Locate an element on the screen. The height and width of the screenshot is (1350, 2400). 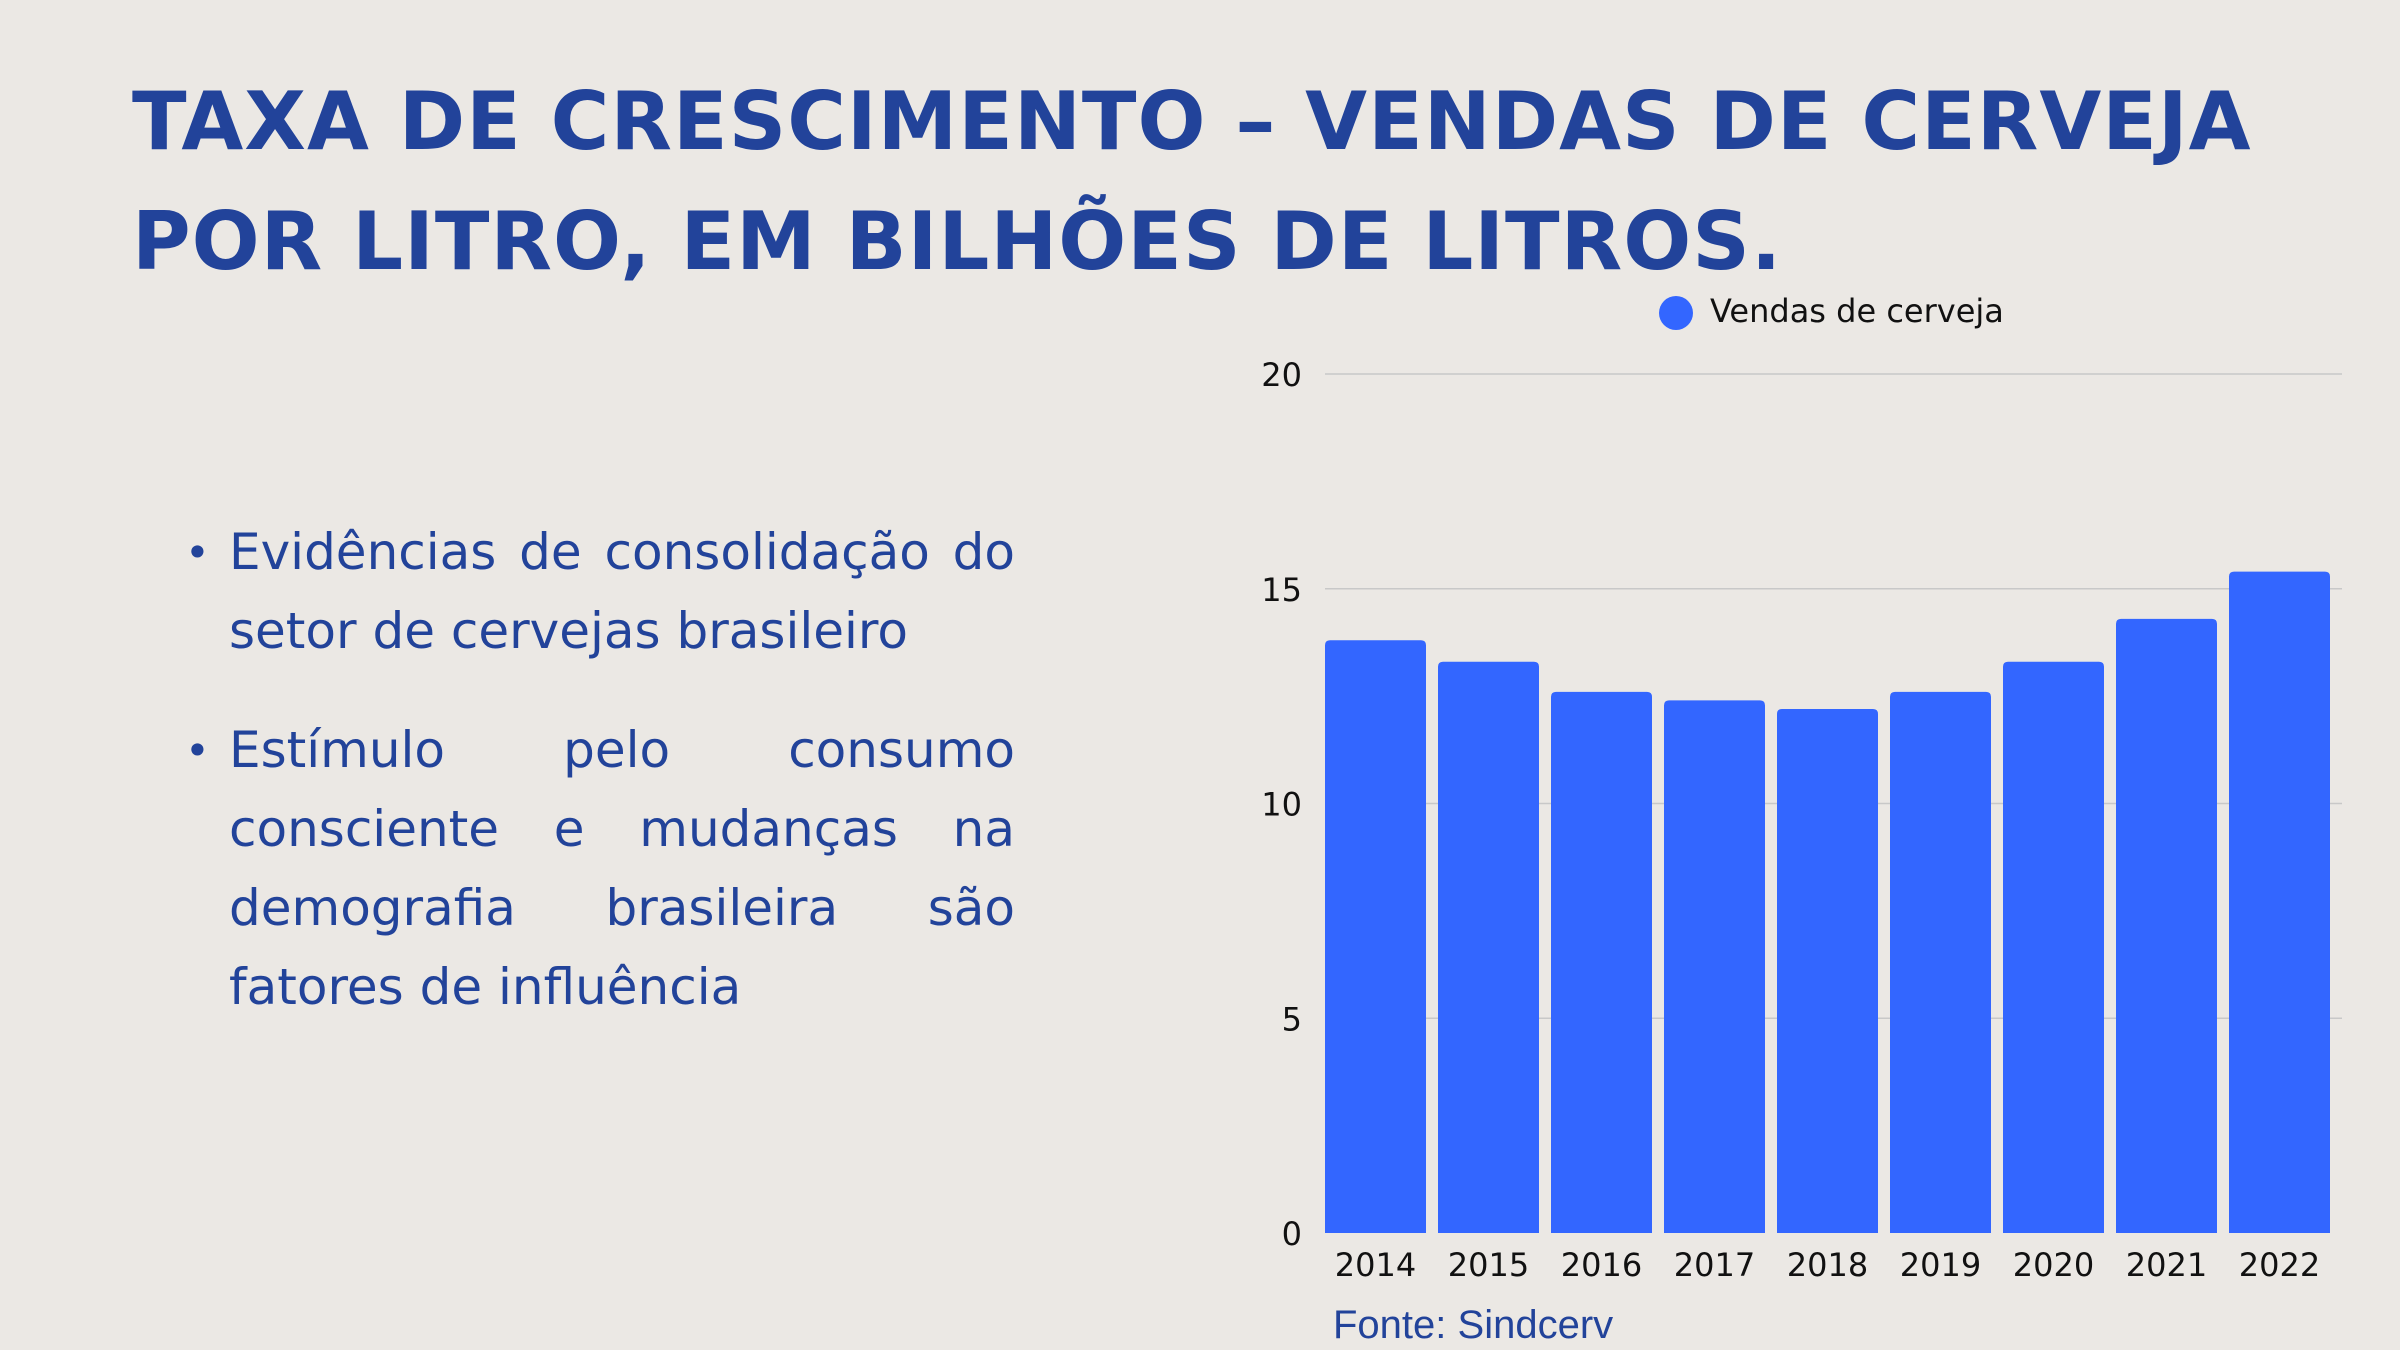
x-tick-label: 2020 is located at coordinates (2053, 1265).